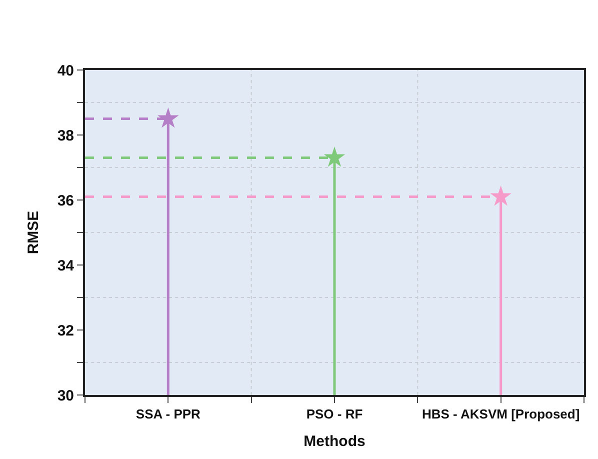 The width and height of the screenshot is (598, 459). I want to click on y-tick-label: 40, so click(65, 71).